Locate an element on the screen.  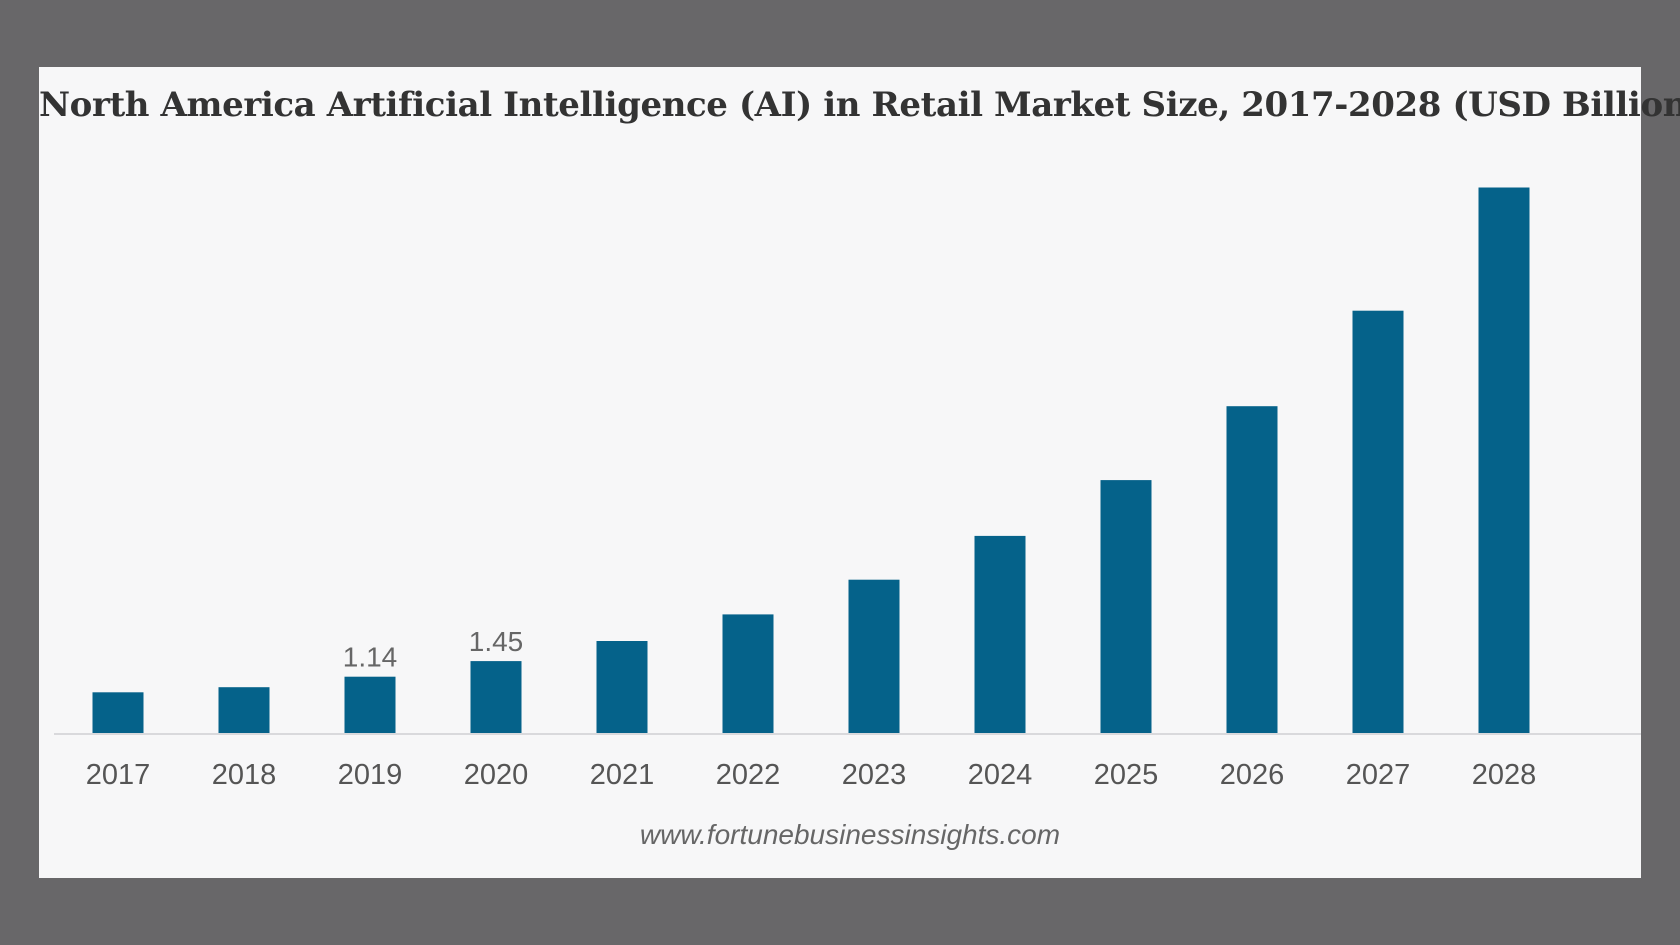
bar-2023 is located at coordinates (874, 656).